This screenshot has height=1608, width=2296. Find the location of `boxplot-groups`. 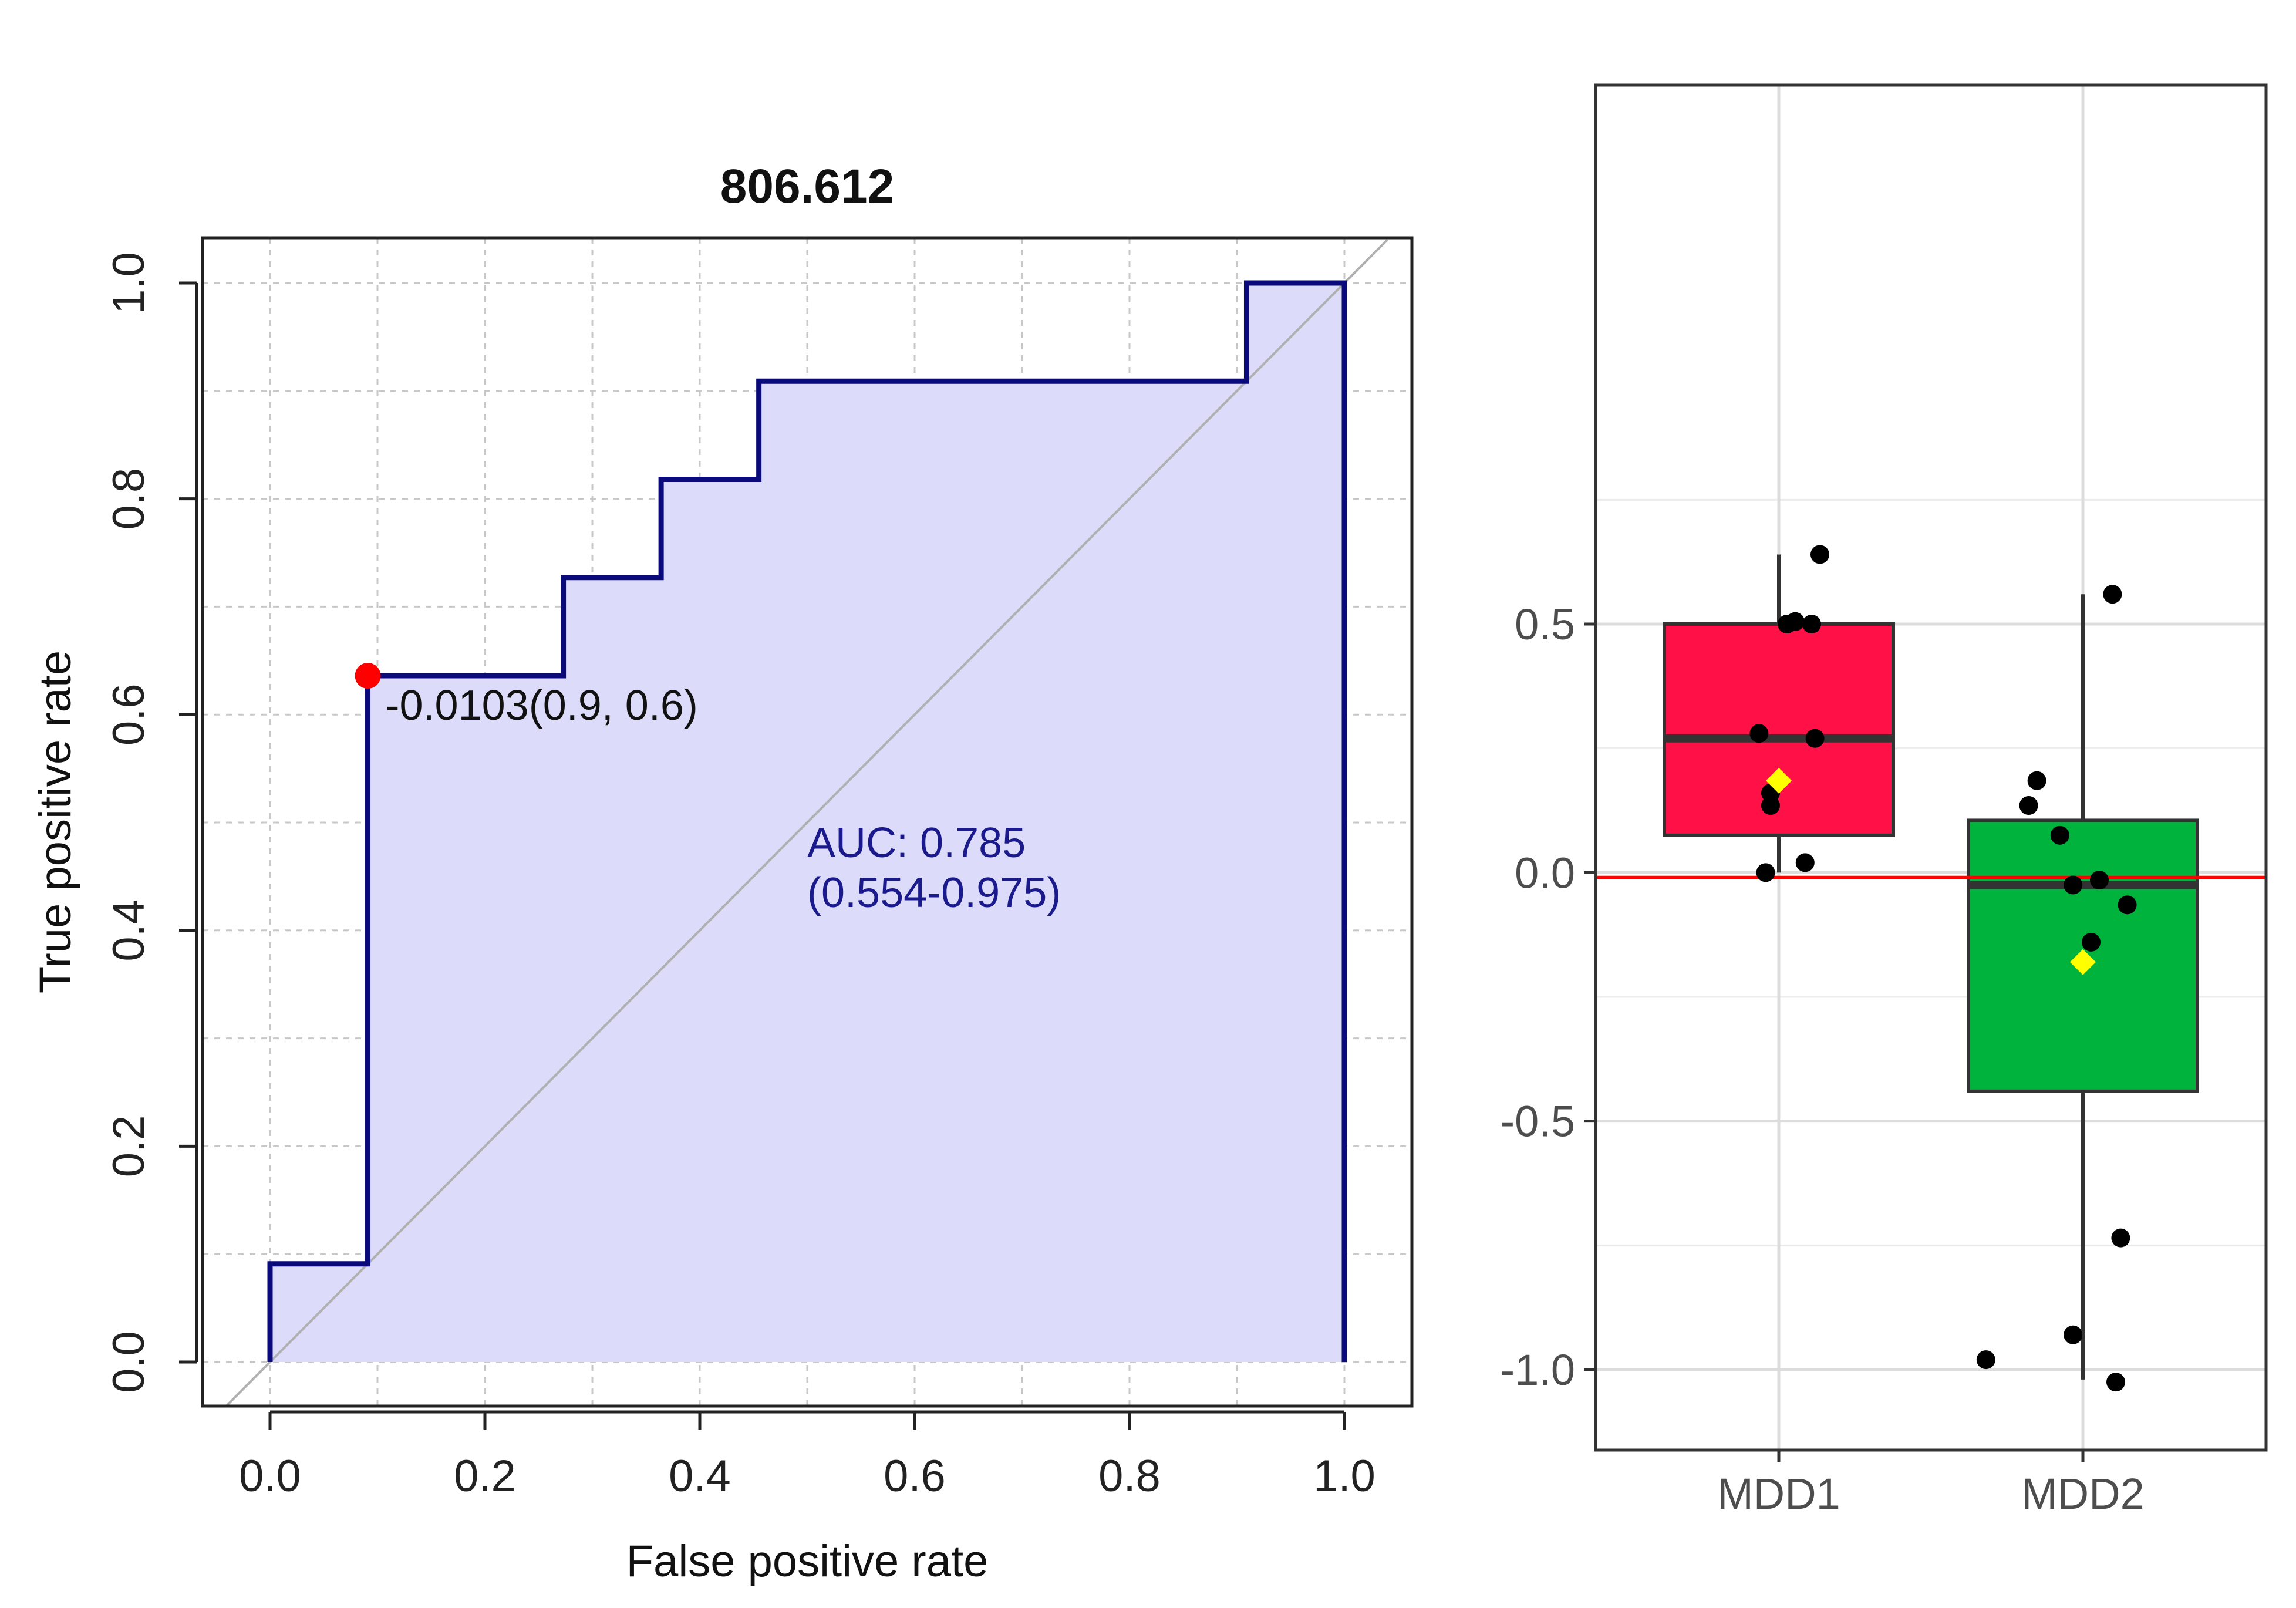

boxplot-groups is located at coordinates (1931, 967).